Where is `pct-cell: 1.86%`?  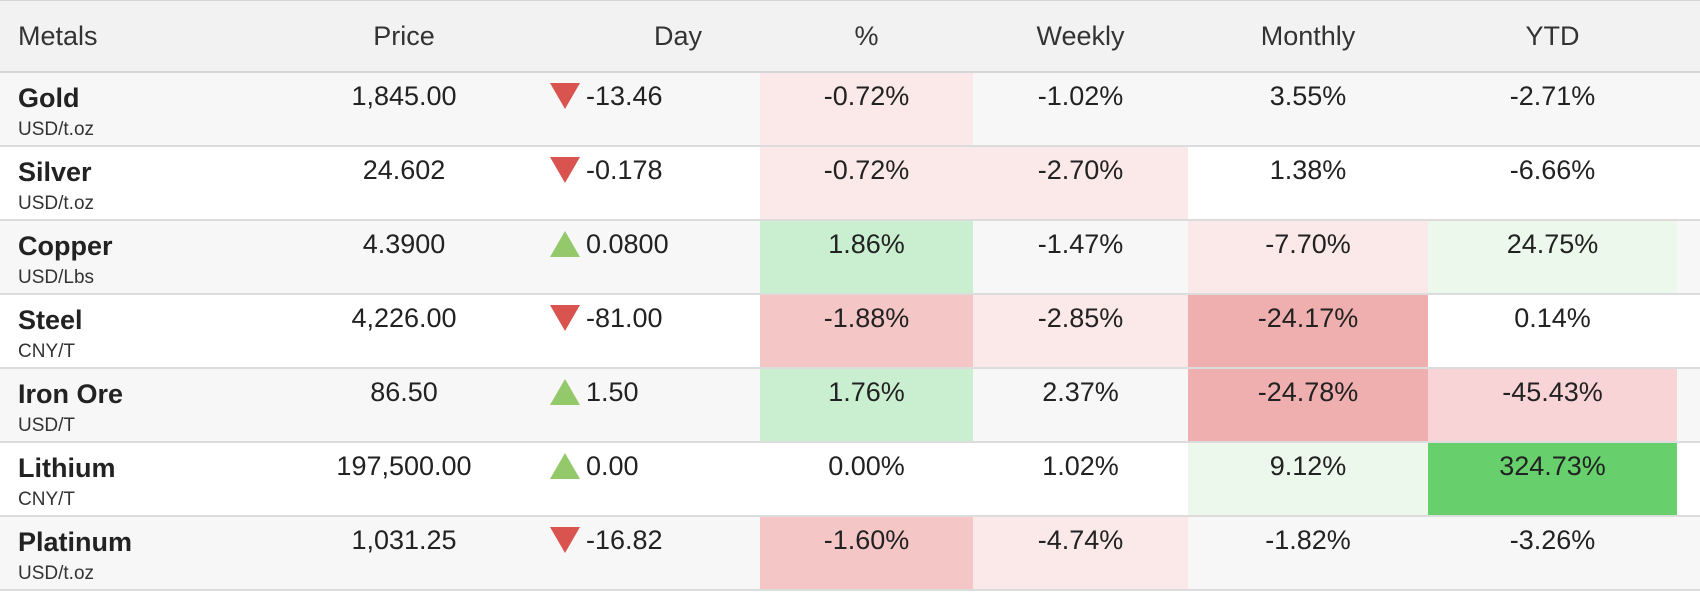
pct-cell: 1.86% is located at coordinates (866, 257).